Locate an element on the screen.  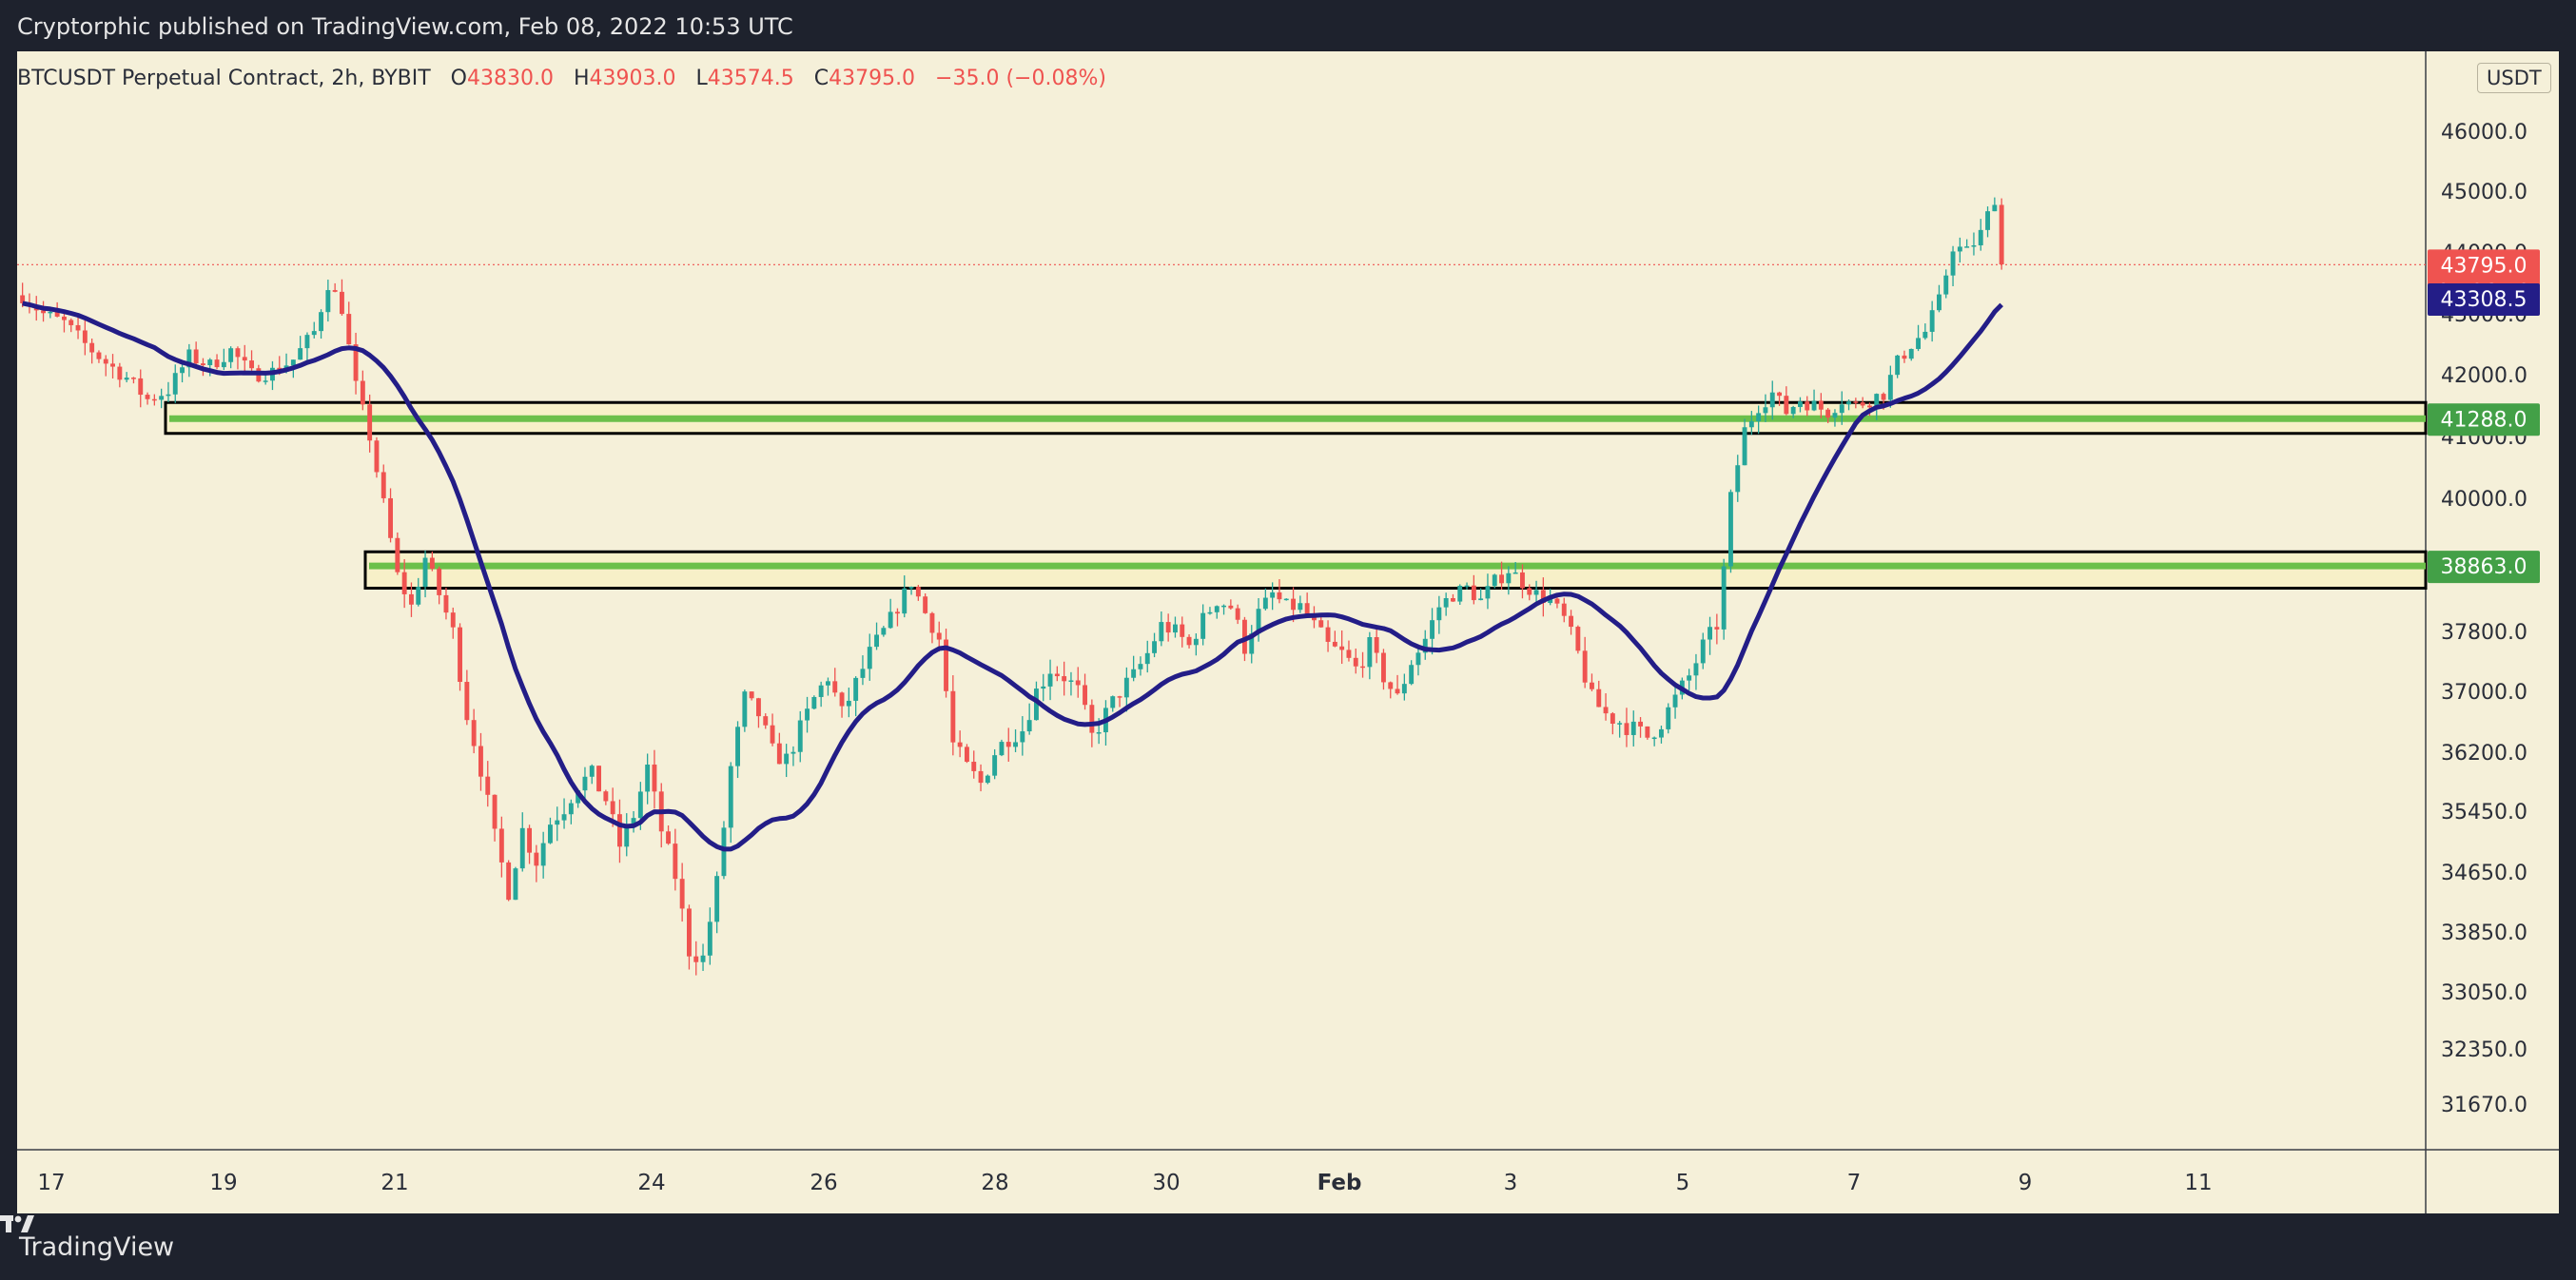
price-tick-label: 32350.0 is located at coordinates (2484, 1050).